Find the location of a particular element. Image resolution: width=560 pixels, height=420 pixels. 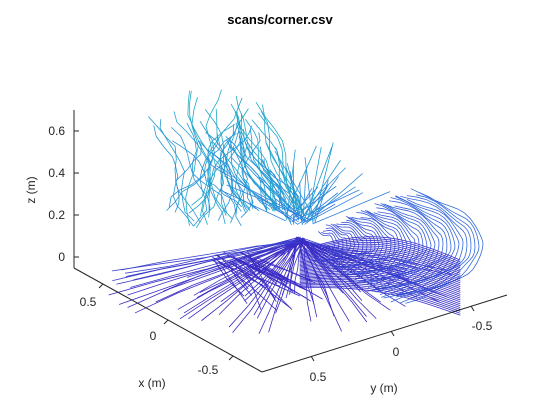

z-tick-label: 0.4 is located at coordinates (56, 173).